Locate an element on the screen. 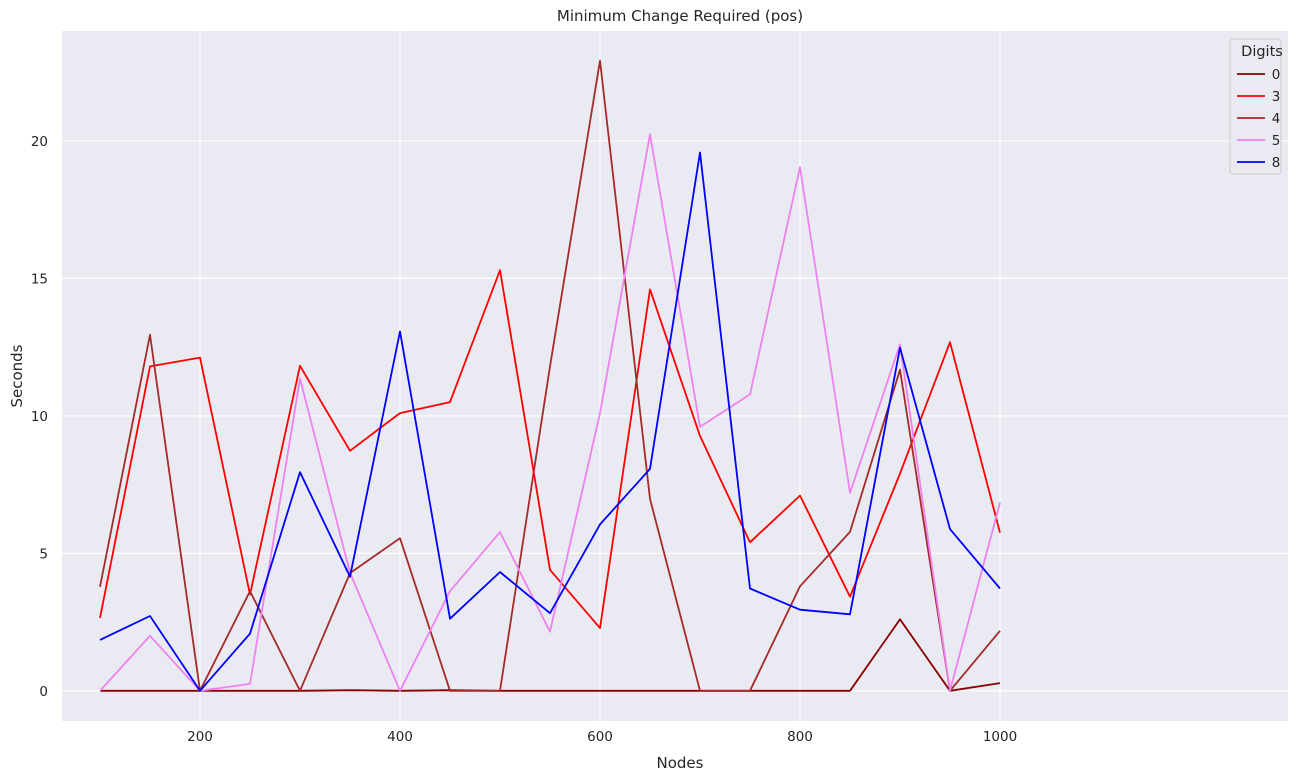 The image size is (1310, 781). legend-label-4: 4 is located at coordinates (1276, 119).